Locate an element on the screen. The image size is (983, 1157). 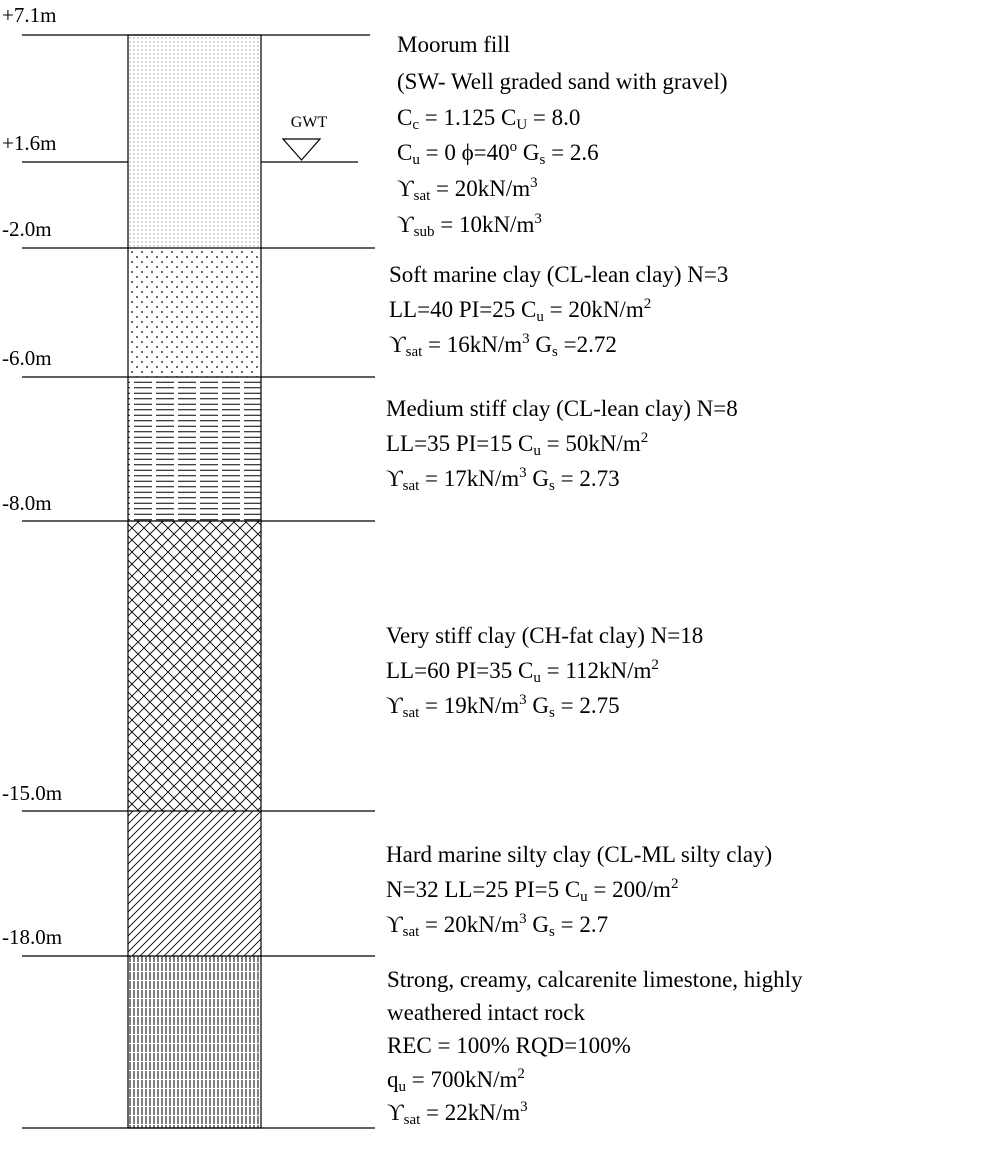
layer-description: LL=35 PI=15 Cu = 50kN/m2 is located at coordinates (517, 444).